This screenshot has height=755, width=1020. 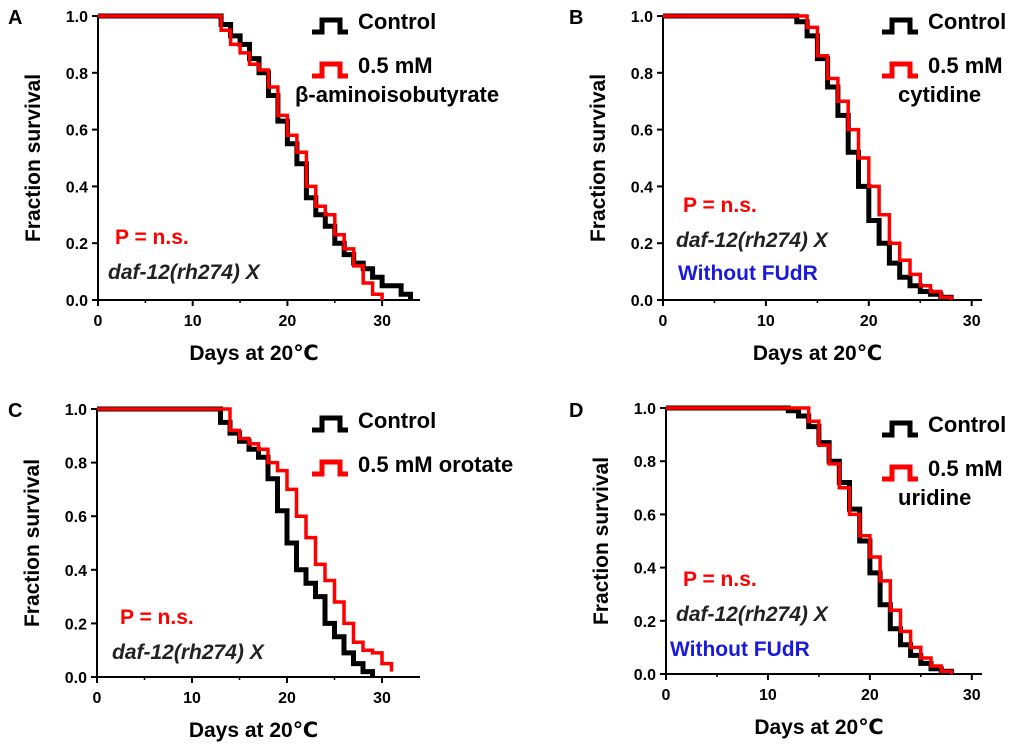 What do you see at coordinates (576, 411) in the screenshot?
I see `panel-letter: D` at bounding box center [576, 411].